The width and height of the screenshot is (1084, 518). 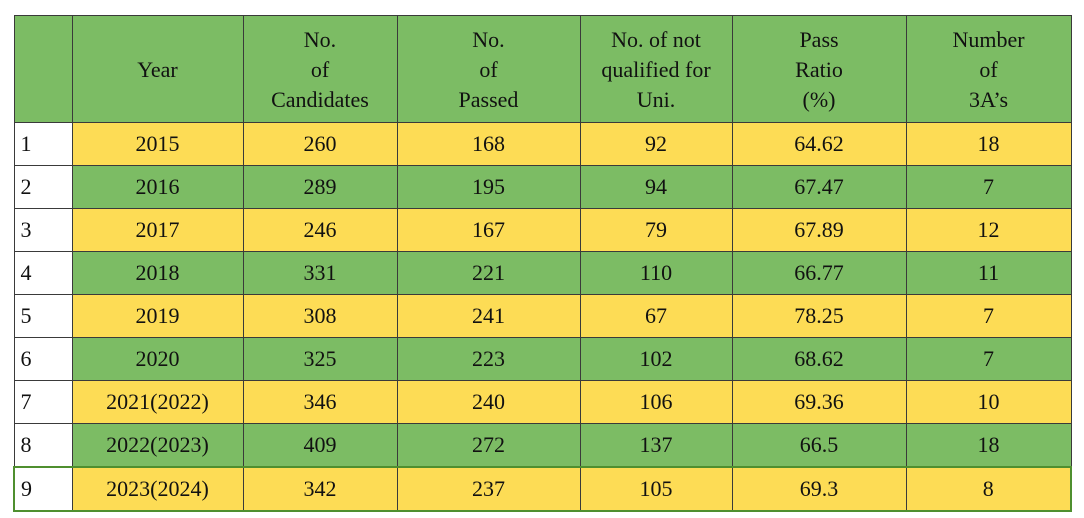 I want to click on not-qualified-cell: 79, so click(x=656, y=230).